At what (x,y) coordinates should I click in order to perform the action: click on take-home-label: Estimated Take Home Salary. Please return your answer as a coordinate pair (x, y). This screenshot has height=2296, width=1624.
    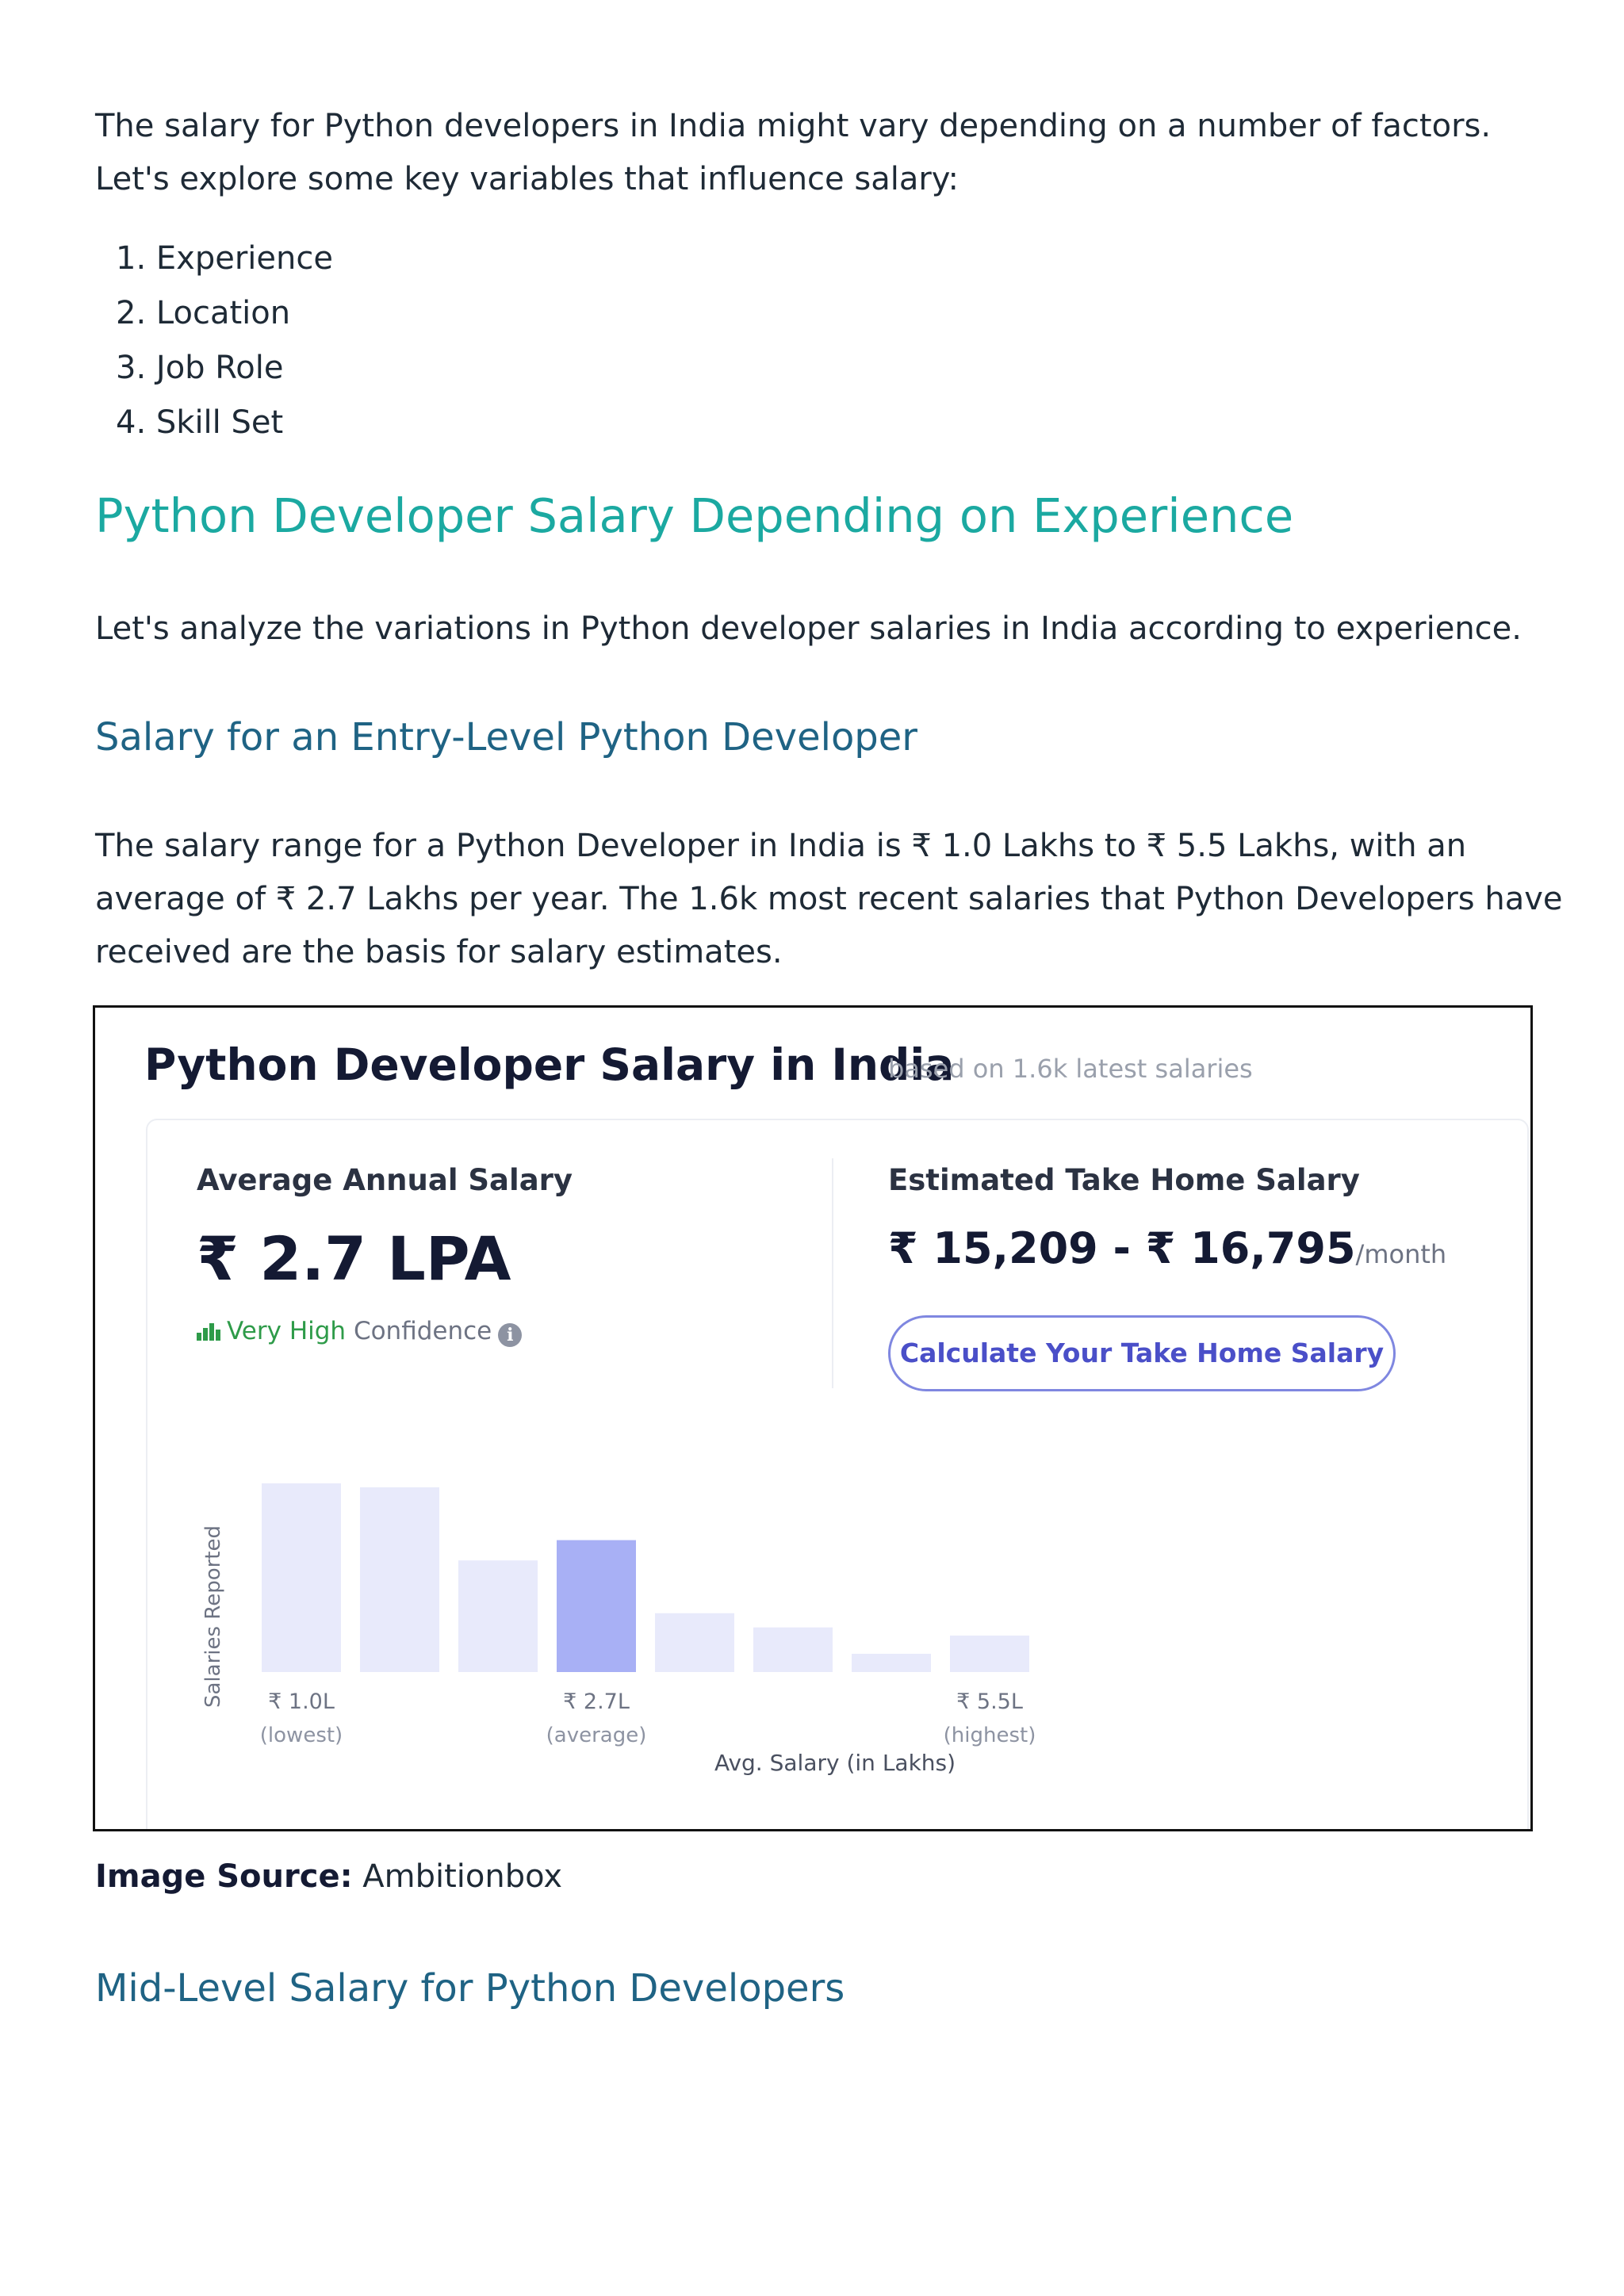
    Looking at the image, I should click on (1124, 1180).